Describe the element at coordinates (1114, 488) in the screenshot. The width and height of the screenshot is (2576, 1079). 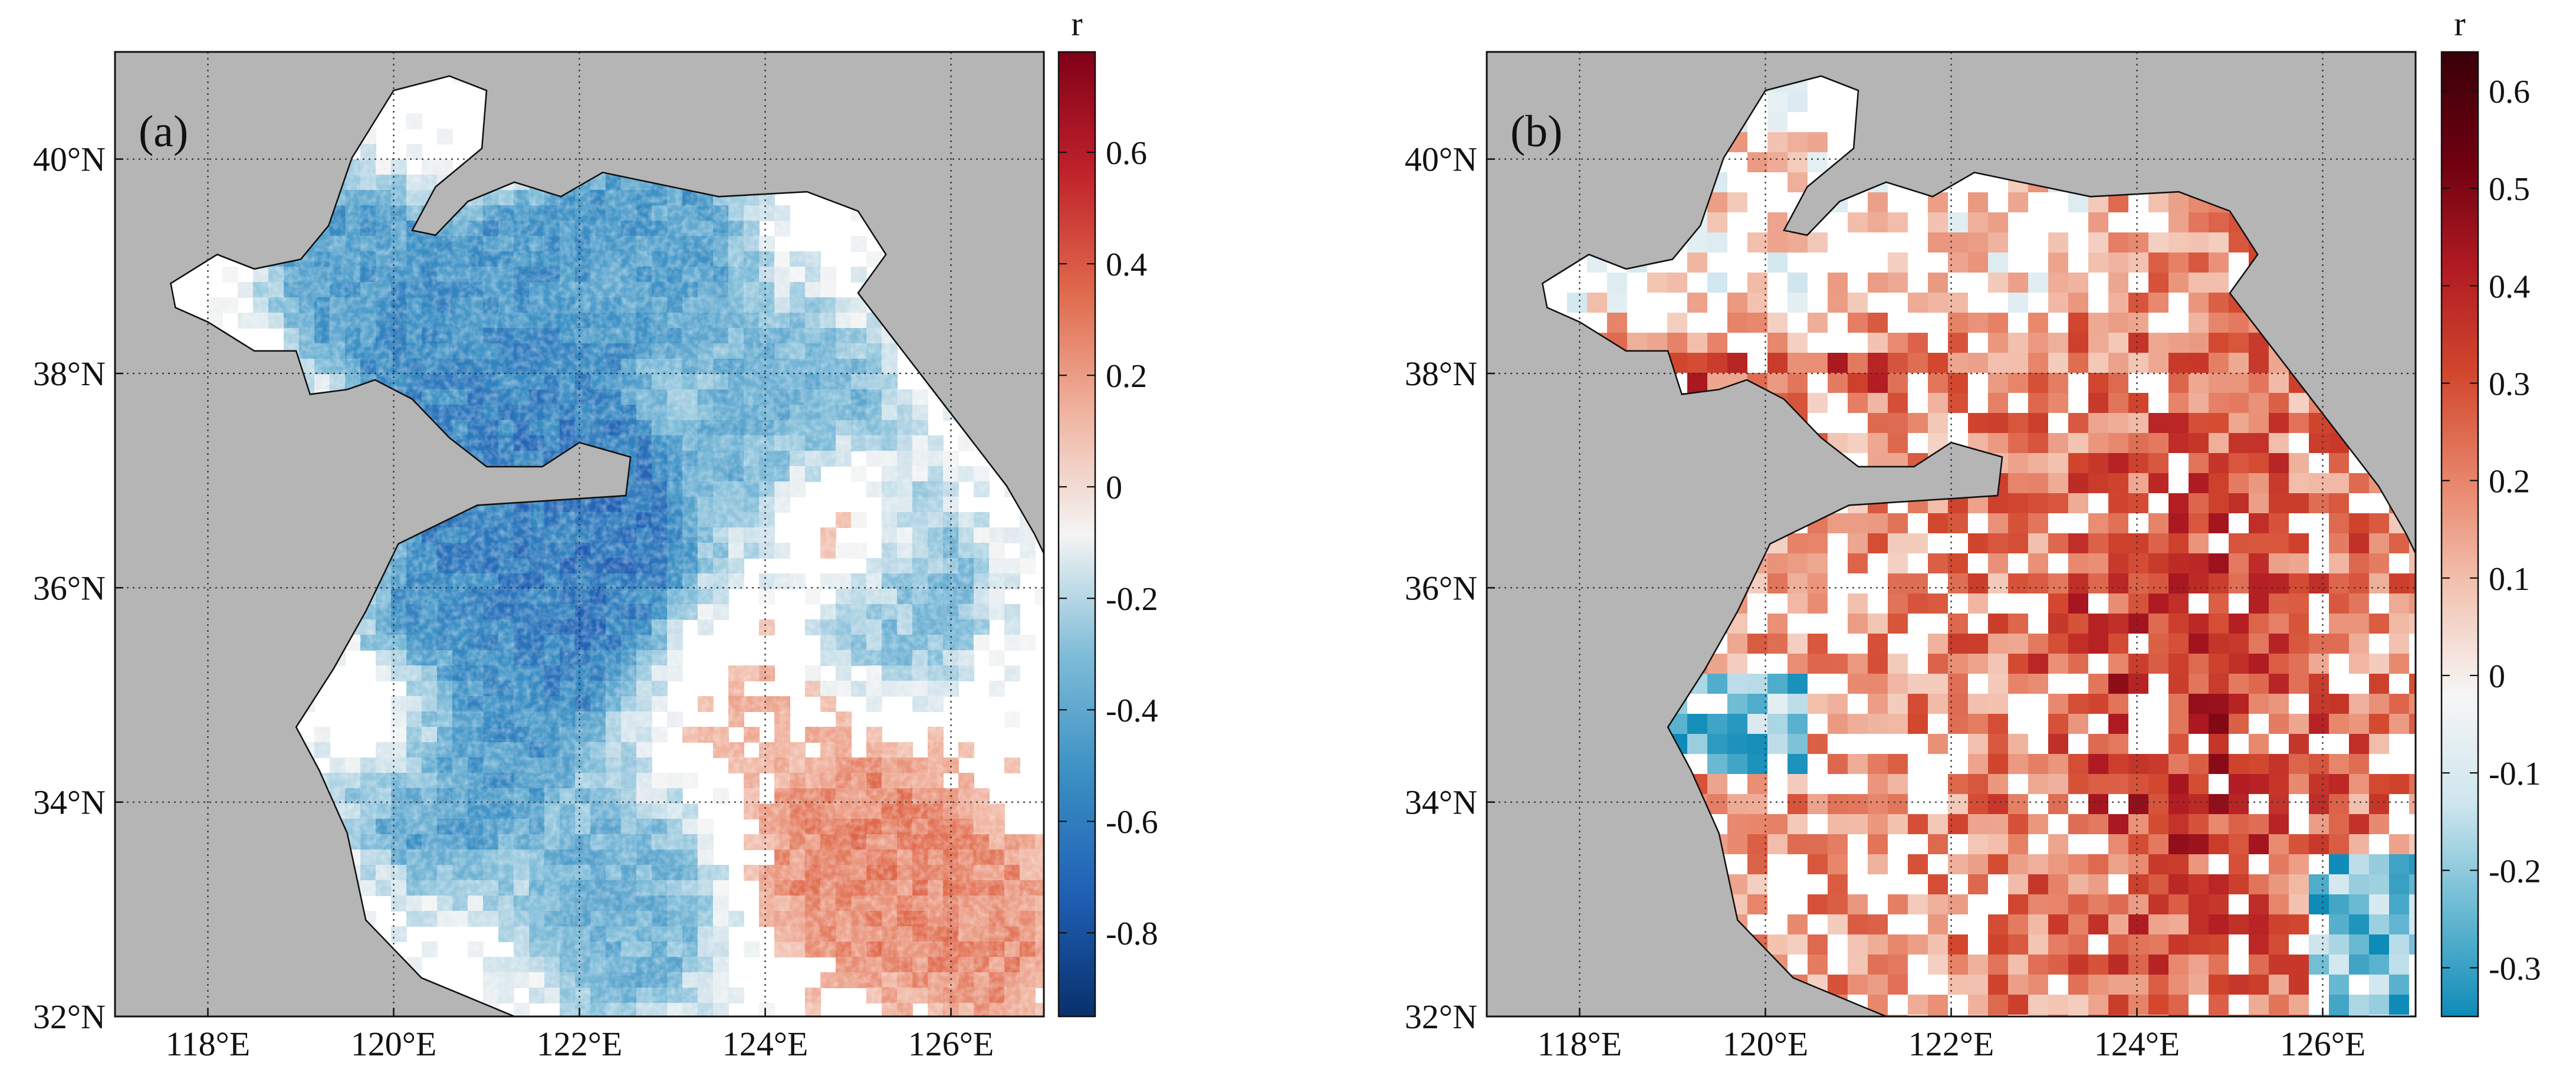
I see `colorbar-tick-label: 0` at that location.